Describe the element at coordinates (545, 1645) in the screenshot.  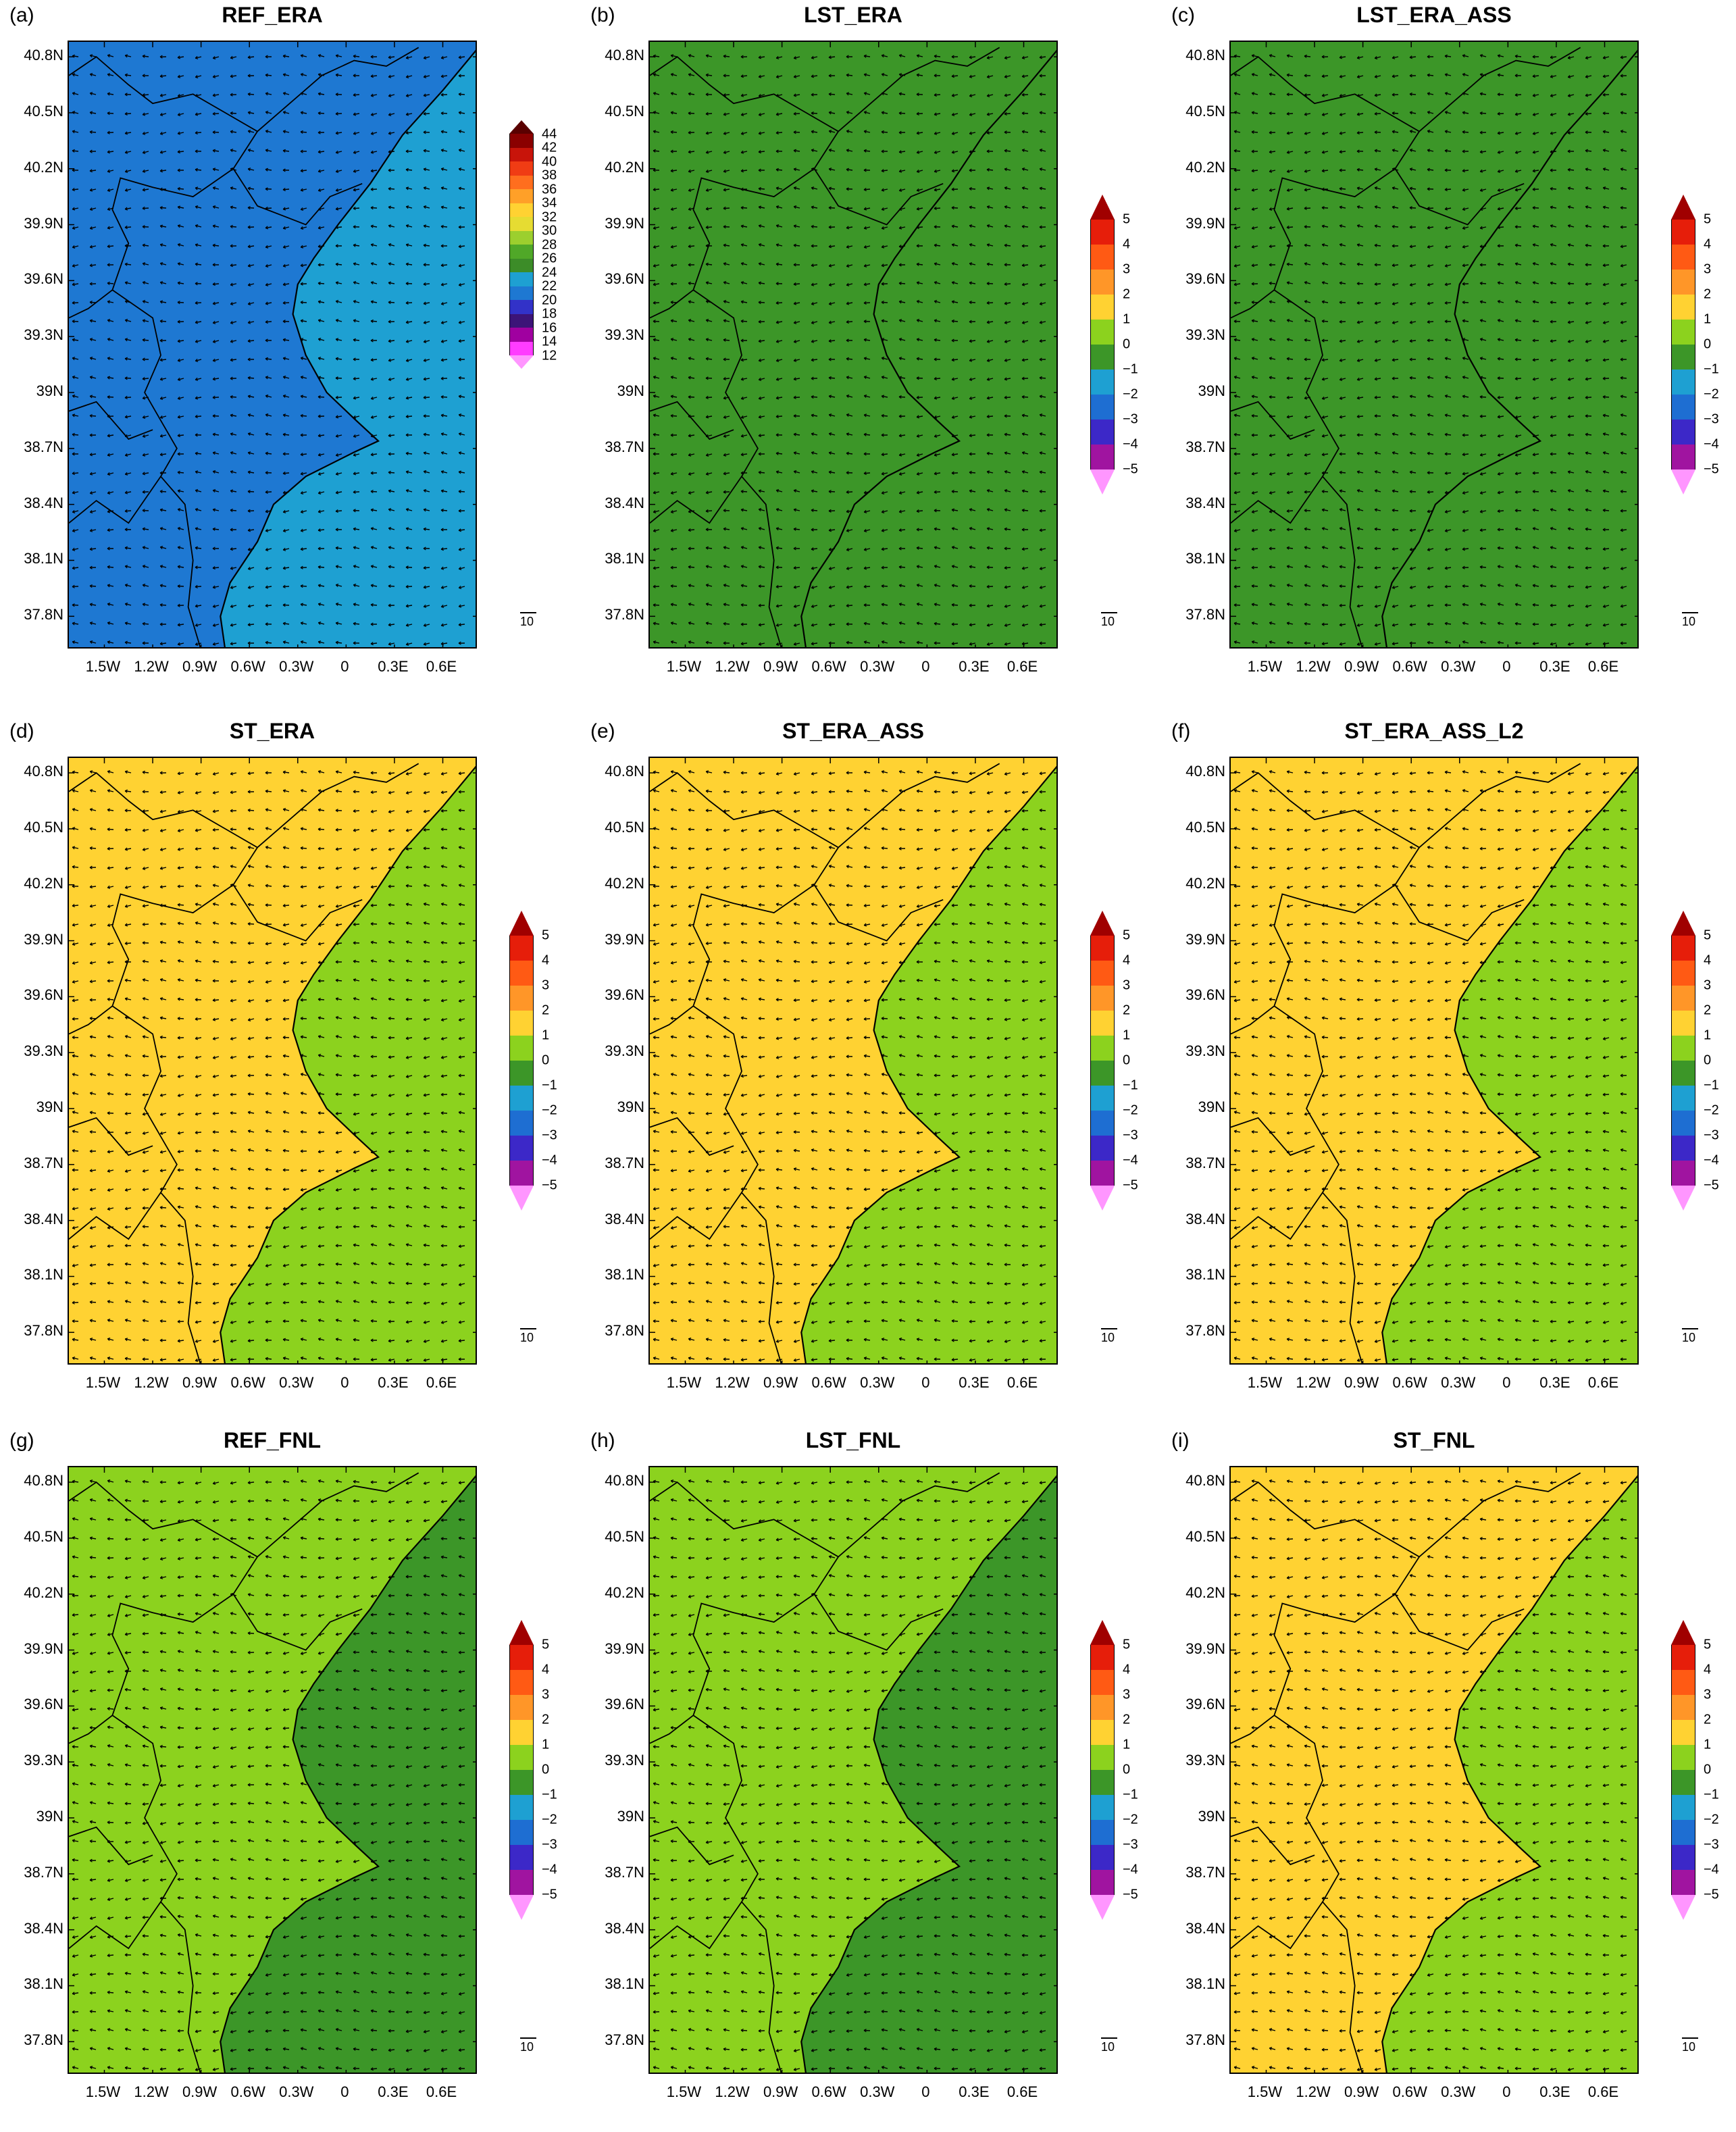
I see `colorbar-label: 5` at that location.